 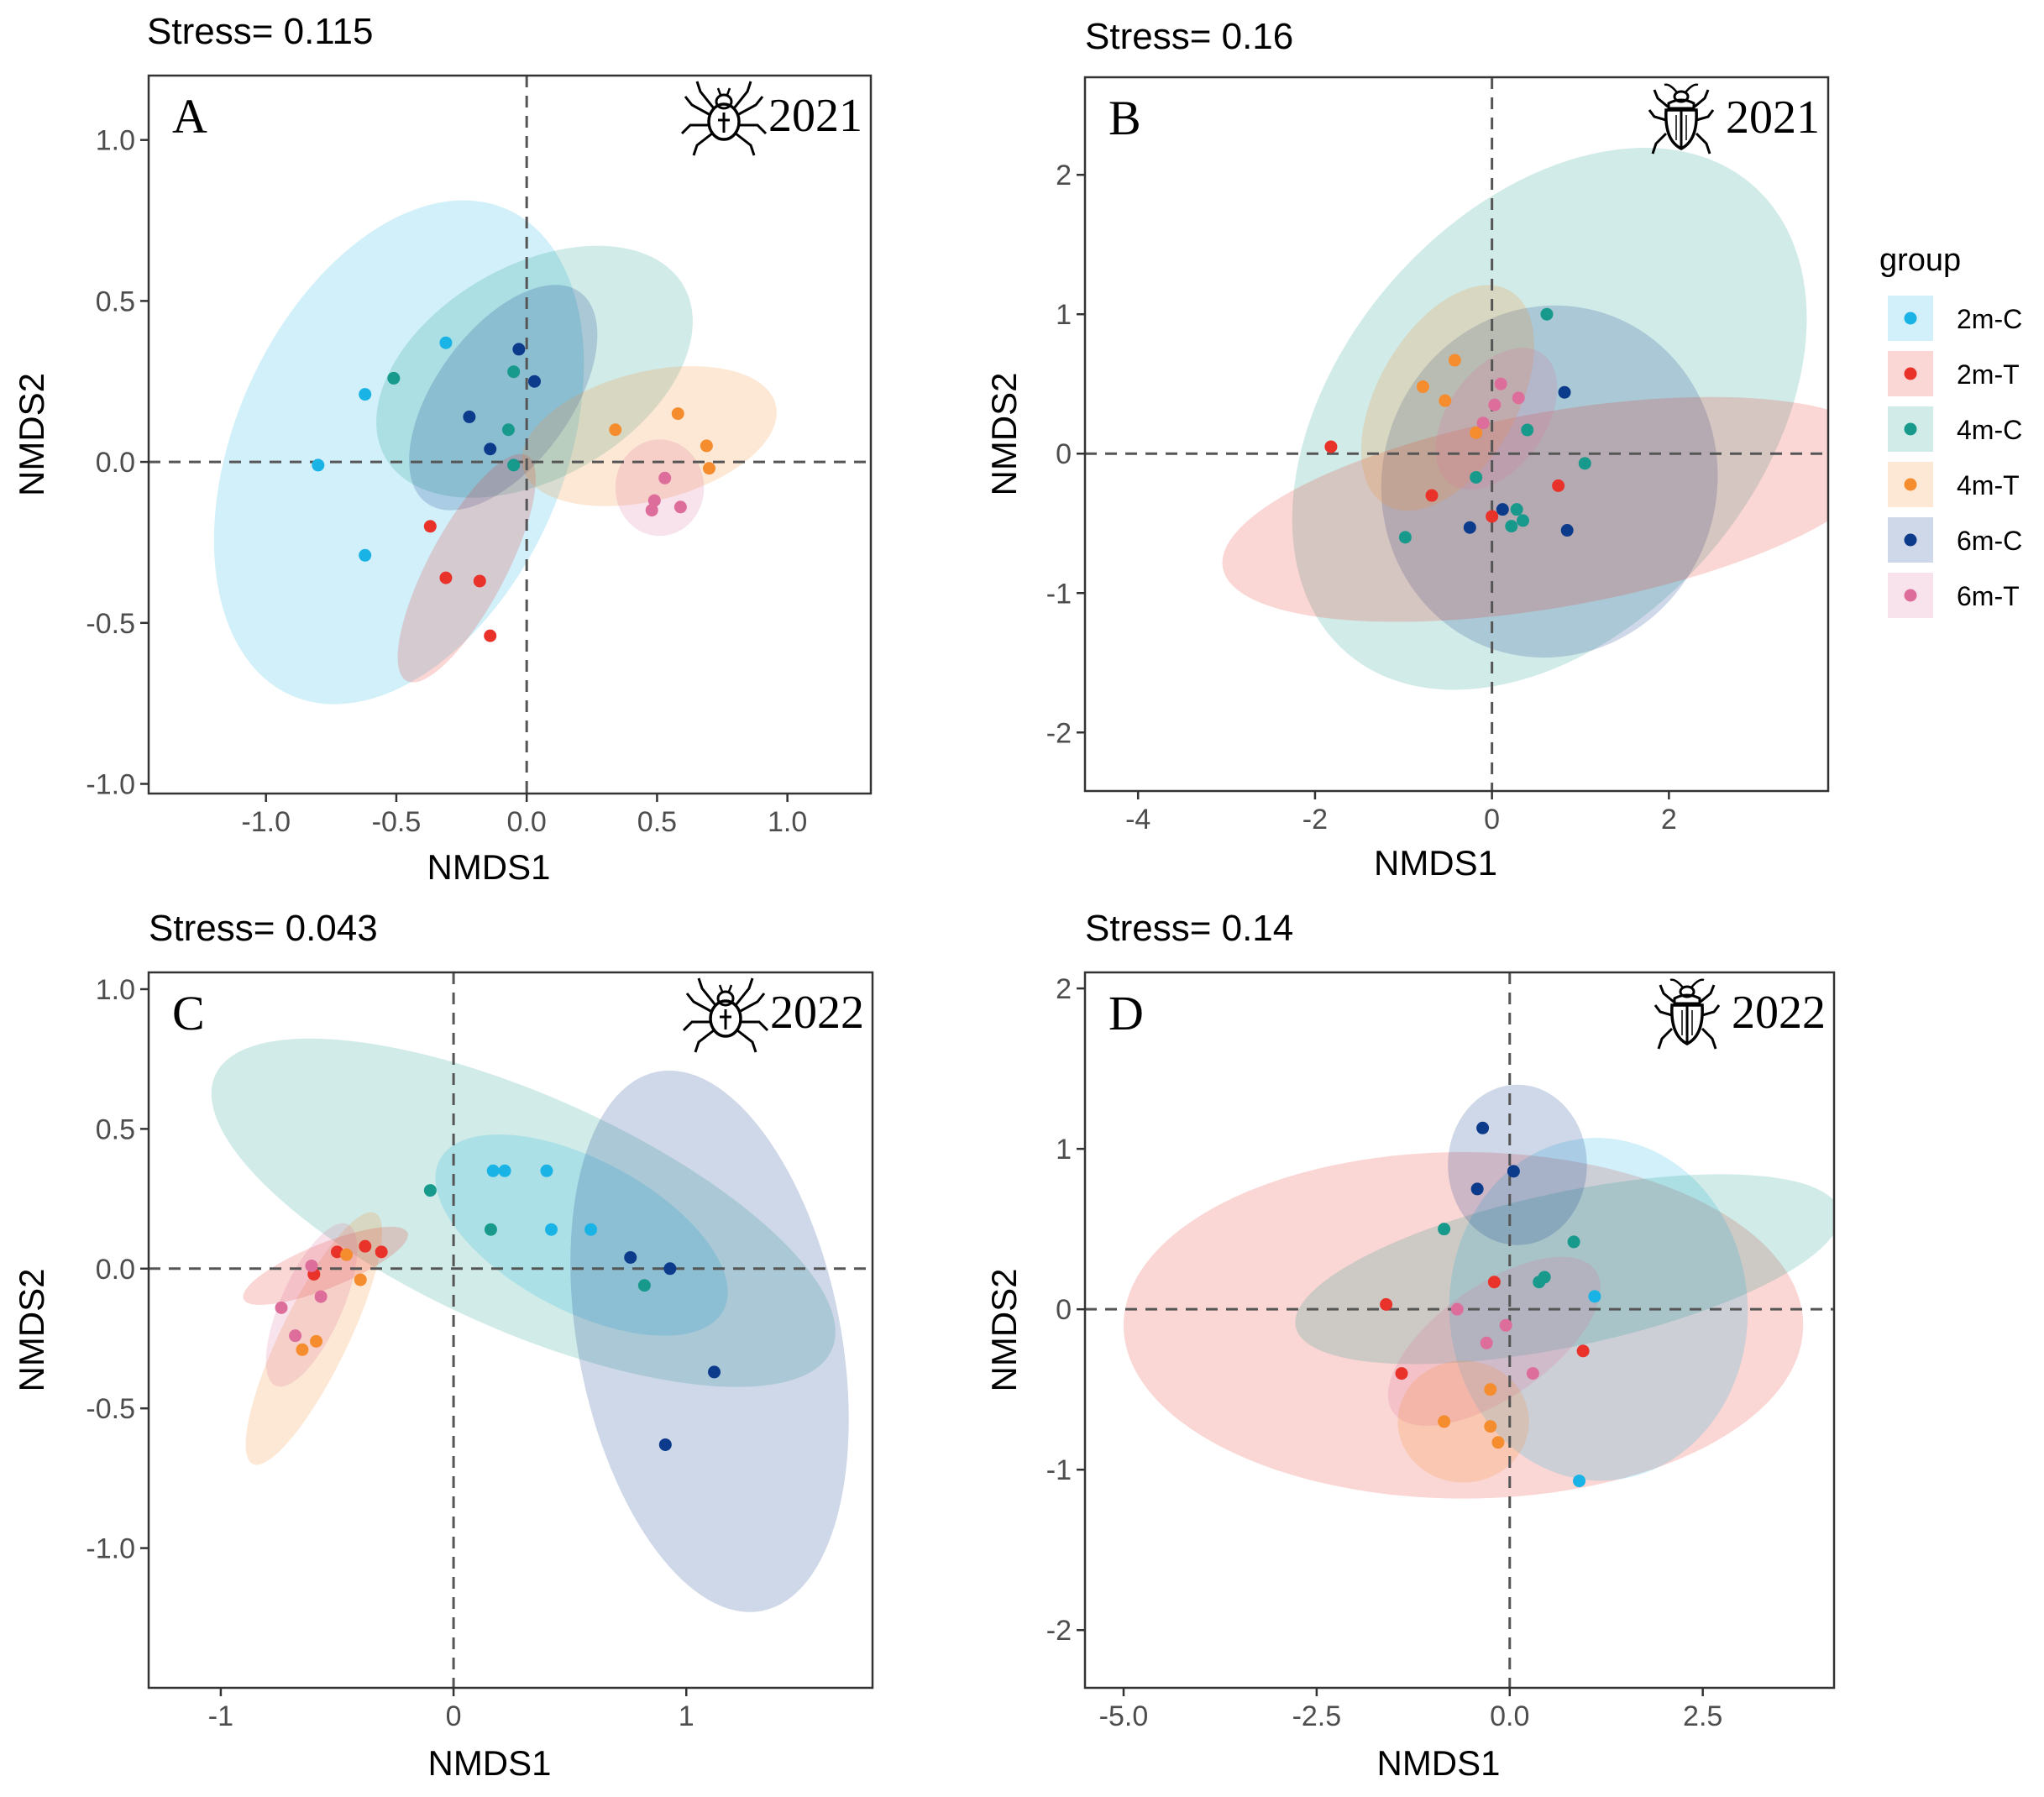 I want to click on ellipse-2m-C, so click(x=398, y=452).